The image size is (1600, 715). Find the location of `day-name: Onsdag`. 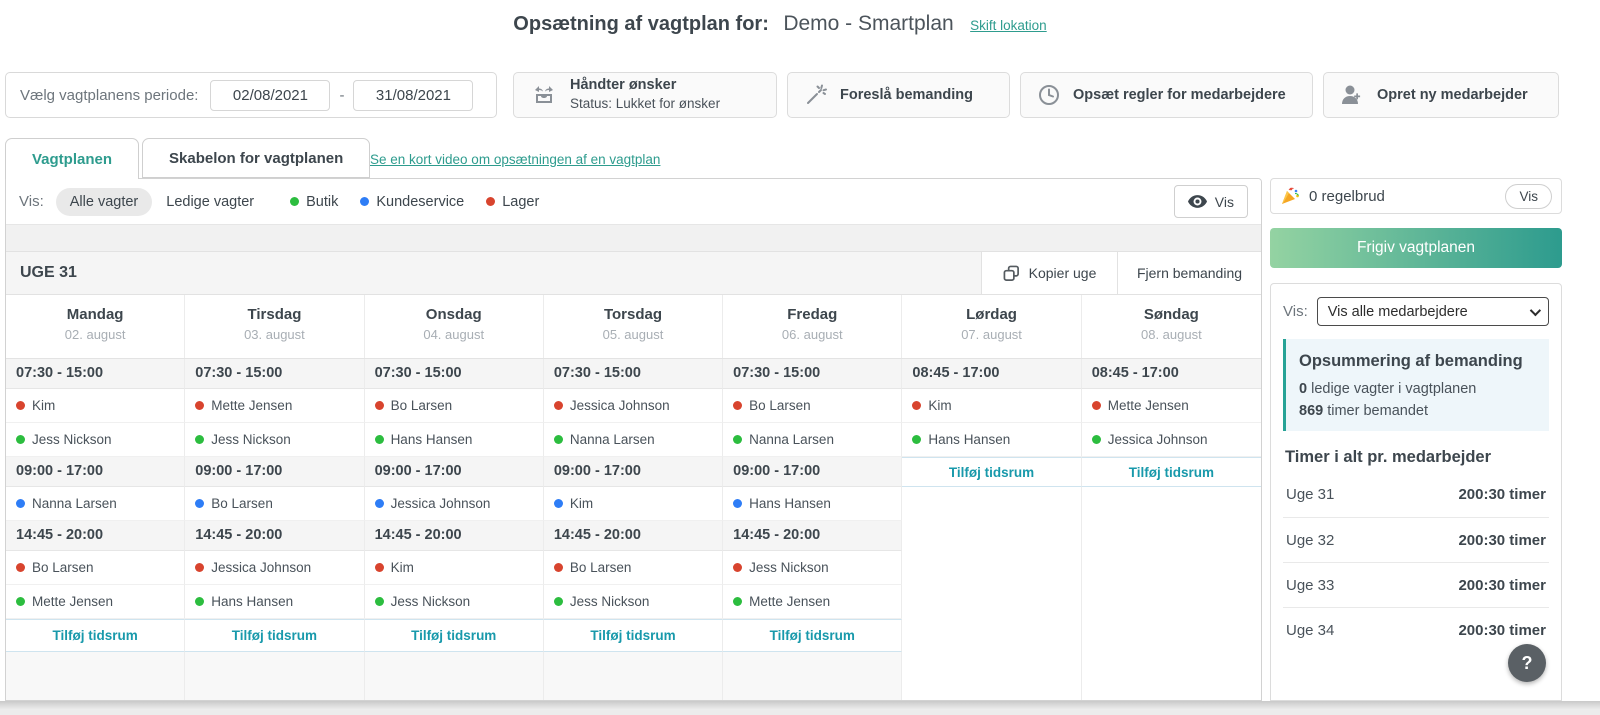

day-name: Onsdag is located at coordinates (453, 314).